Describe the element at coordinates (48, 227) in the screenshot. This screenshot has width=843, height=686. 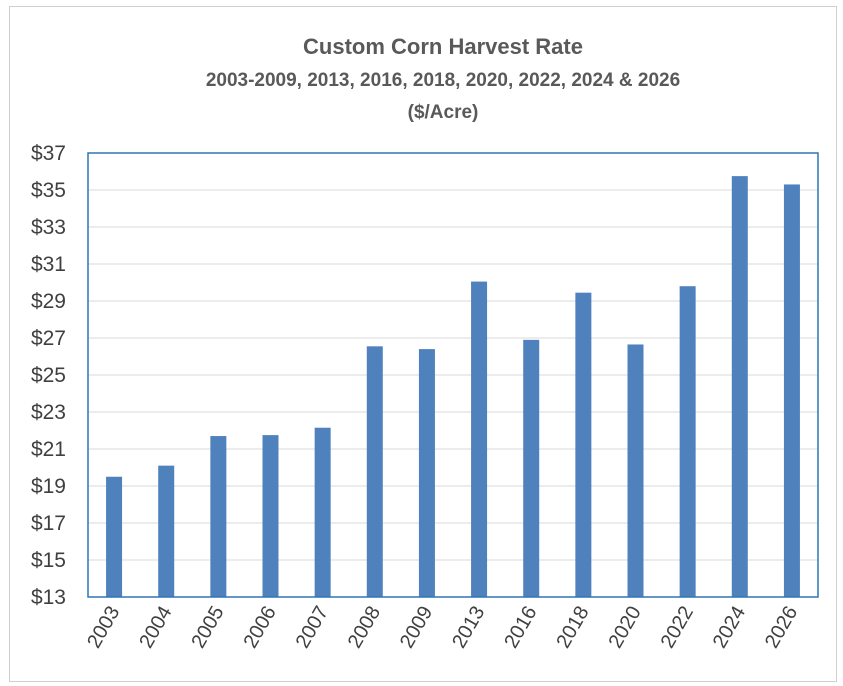
I see `y-tick-label: $33` at that location.